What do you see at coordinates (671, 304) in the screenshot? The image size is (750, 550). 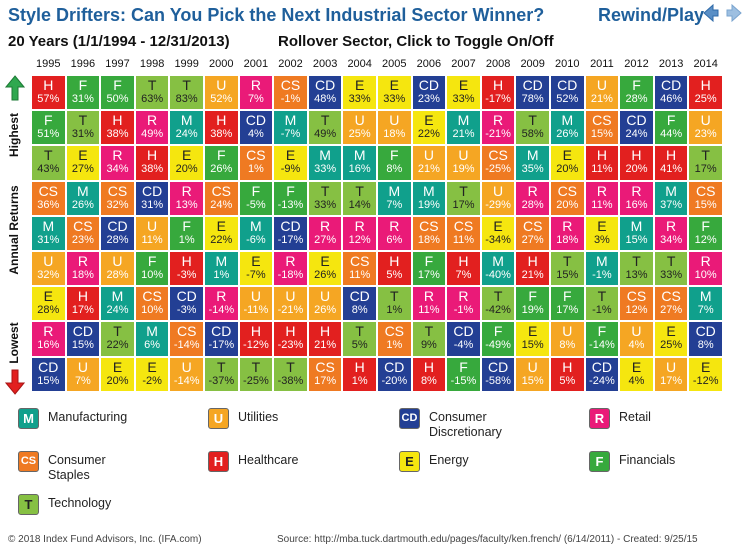 I see `sector-cell: CS 27%` at bounding box center [671, 304].